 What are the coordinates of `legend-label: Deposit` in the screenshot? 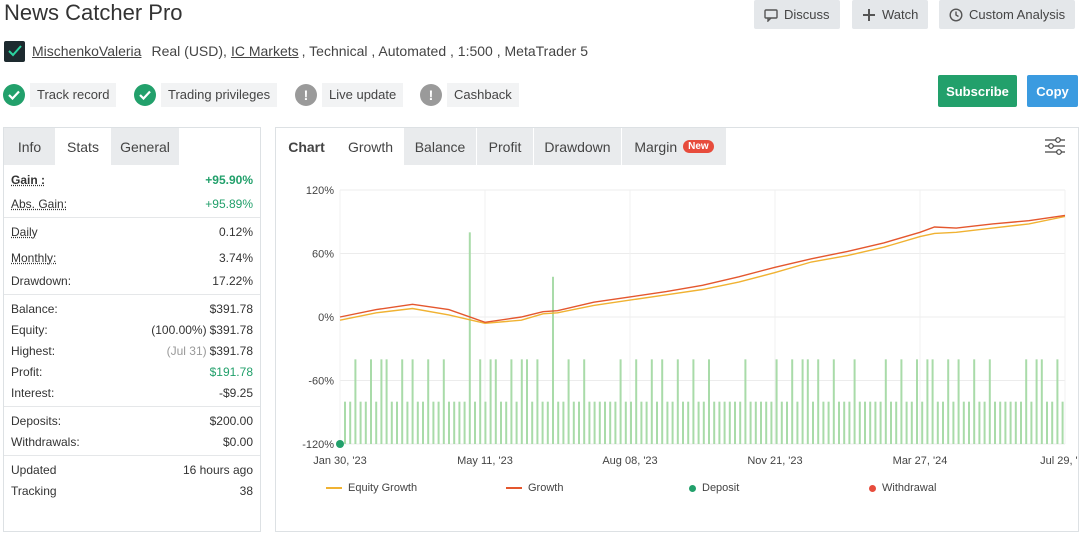 It's located at (721, 488).